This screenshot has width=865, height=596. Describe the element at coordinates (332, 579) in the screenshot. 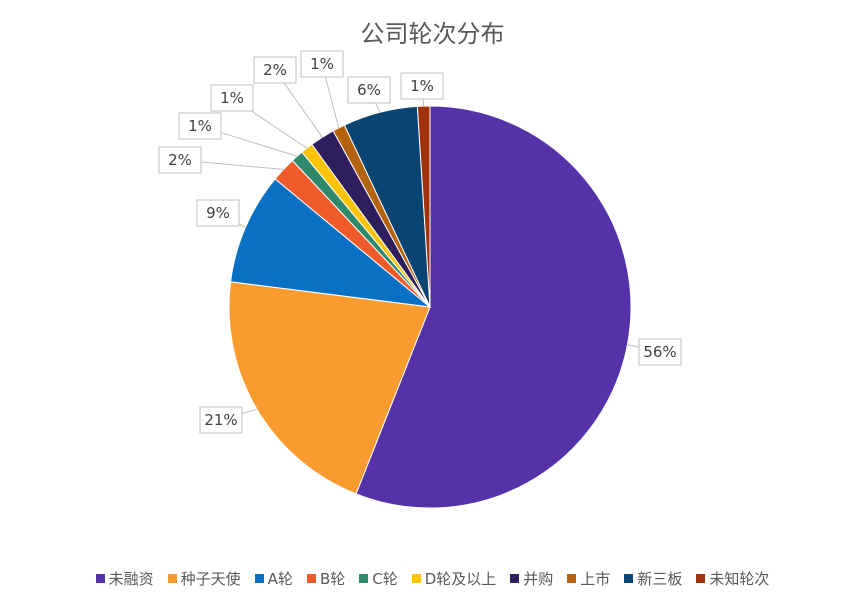

I see `legend-label: B轮` at that location.